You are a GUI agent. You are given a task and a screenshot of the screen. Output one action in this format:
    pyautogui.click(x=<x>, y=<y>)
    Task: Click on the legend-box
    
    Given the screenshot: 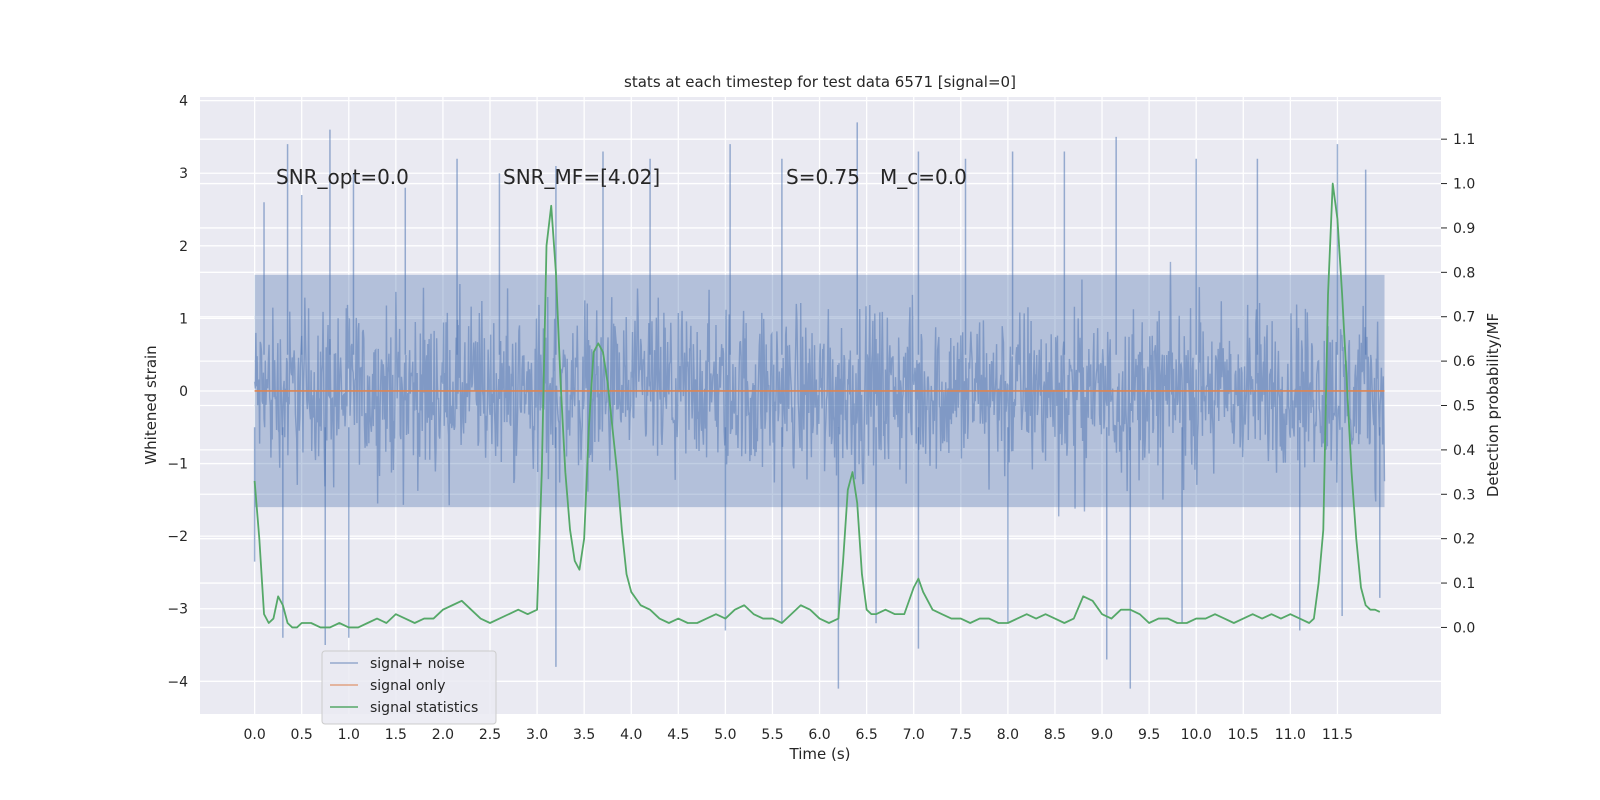 What is the action you would take?
    pyautogui.click(x=409, y=687)
    